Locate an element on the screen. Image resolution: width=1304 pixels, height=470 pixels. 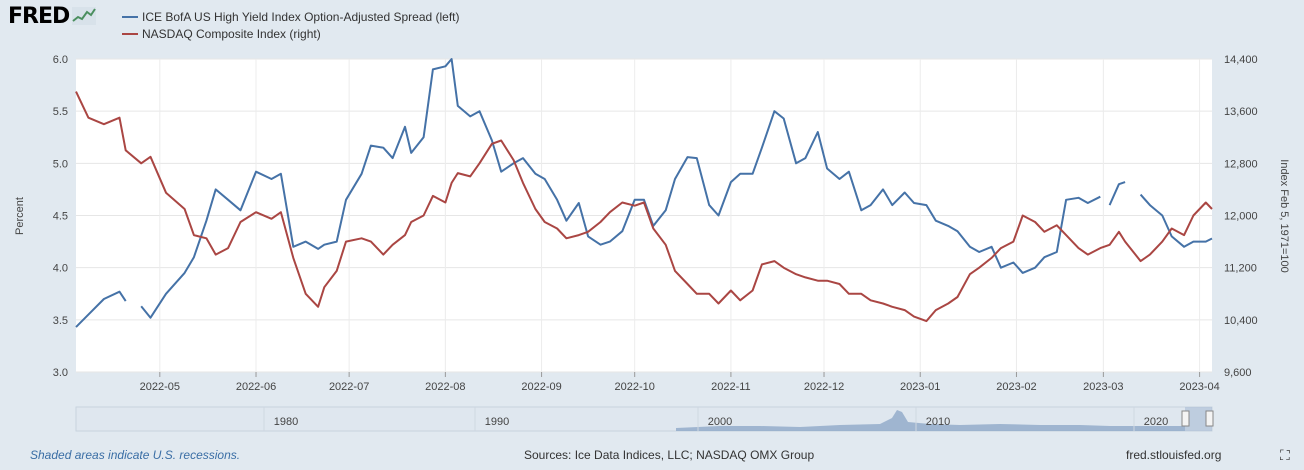
y-tick-right: 12,800 is located at coordinates (1241, 164).